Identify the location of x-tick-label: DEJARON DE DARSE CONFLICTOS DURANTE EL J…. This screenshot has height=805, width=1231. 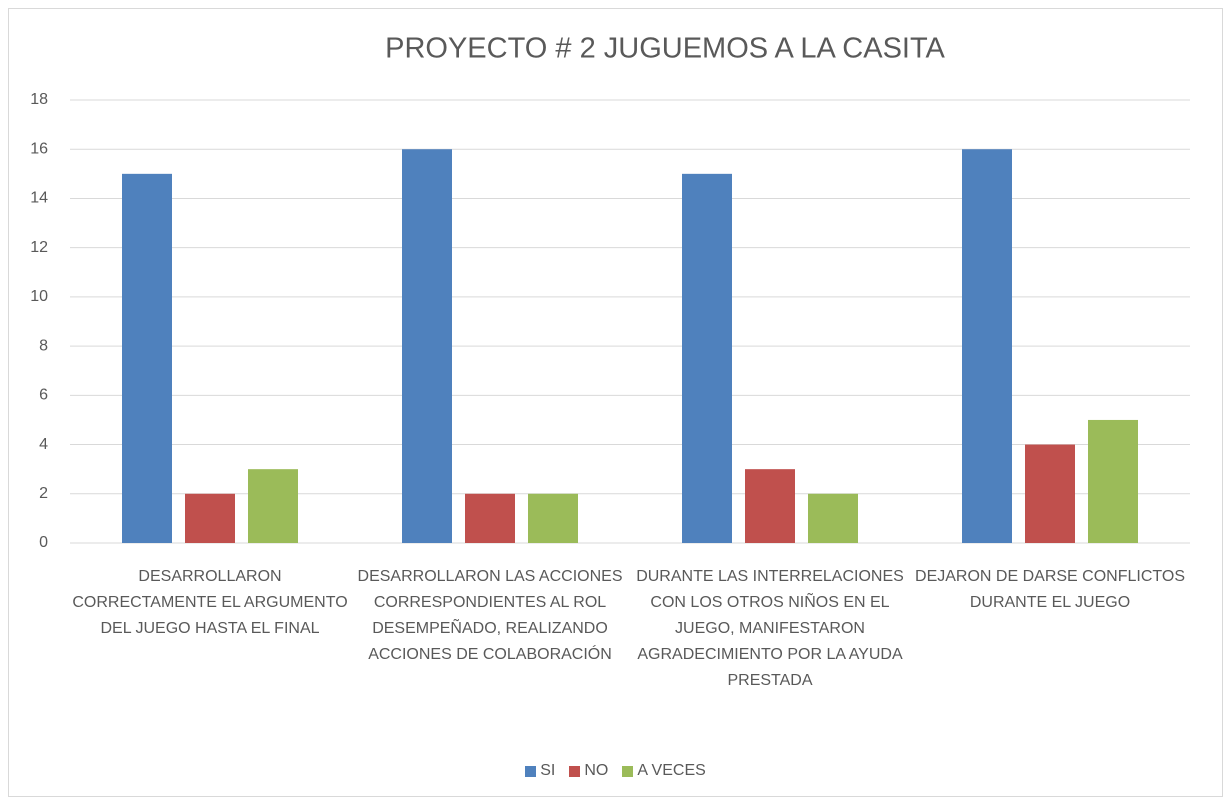
(1050, 589).